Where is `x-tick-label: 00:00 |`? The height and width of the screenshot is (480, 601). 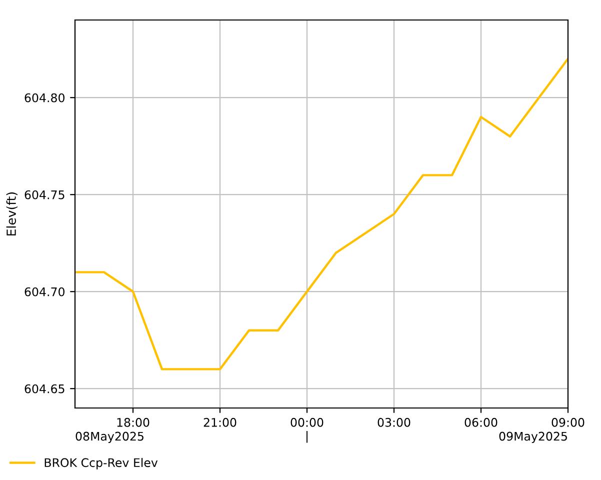
x-tick-label: 00:00 | is located at coordinates (307, 430).